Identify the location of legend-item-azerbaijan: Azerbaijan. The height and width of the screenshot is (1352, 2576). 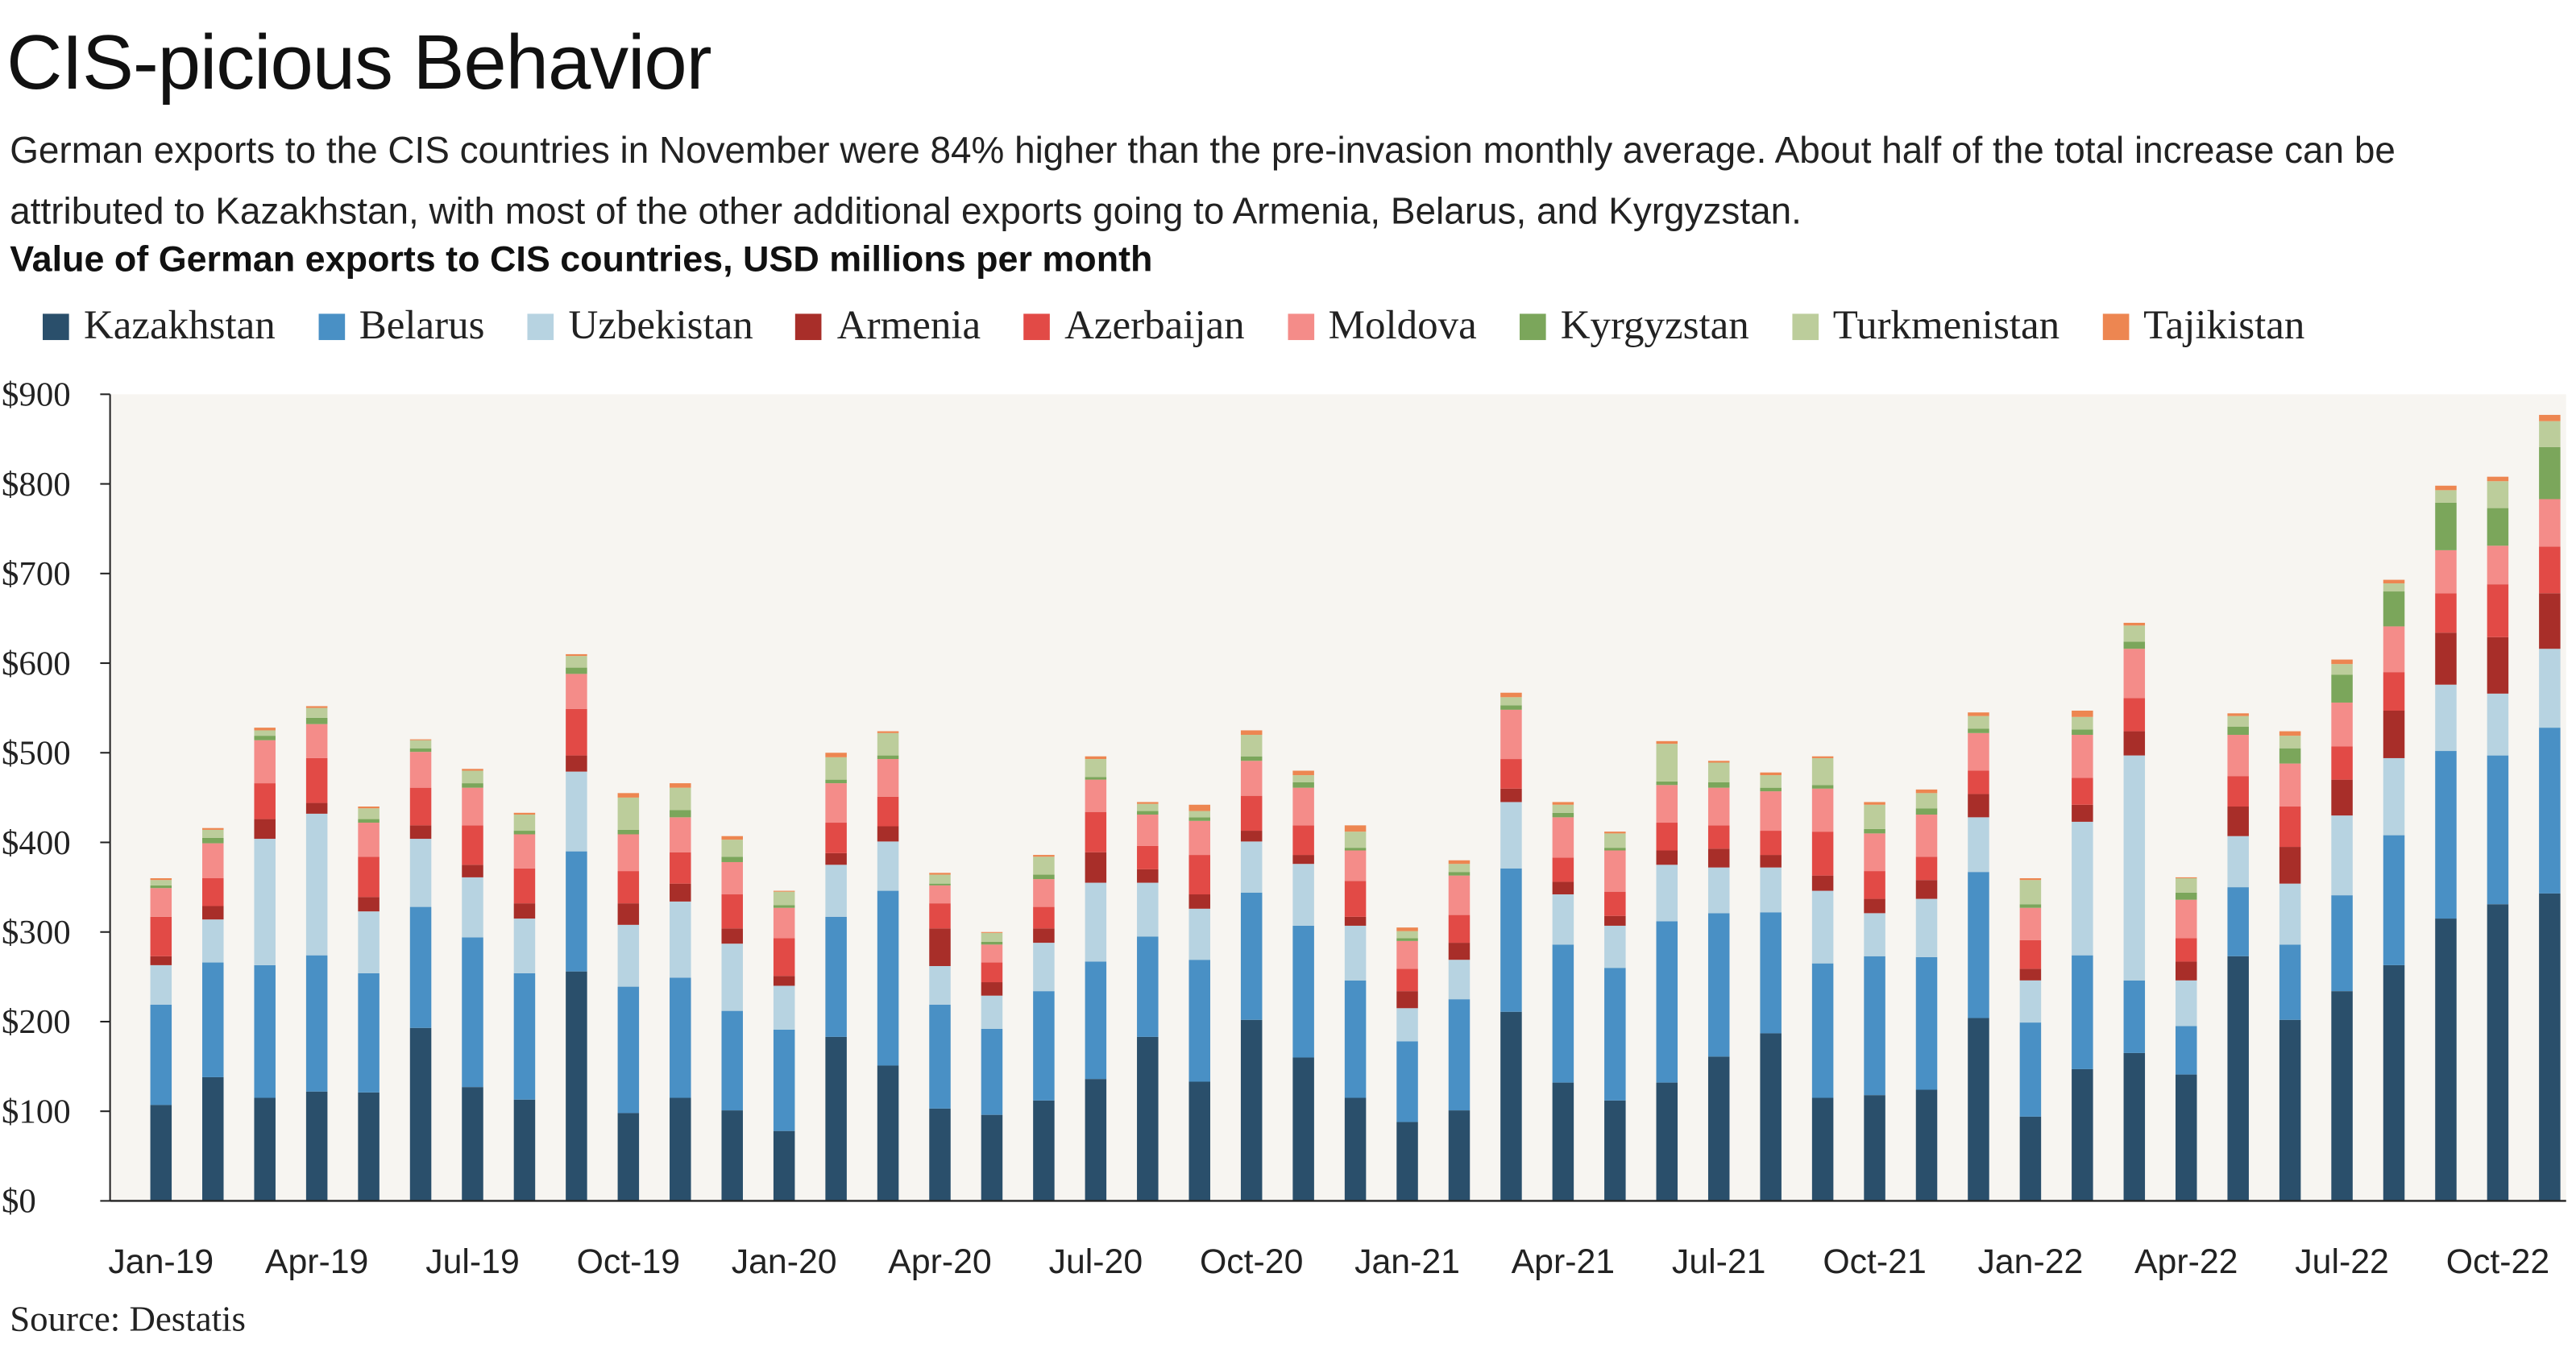
(1134, 327).